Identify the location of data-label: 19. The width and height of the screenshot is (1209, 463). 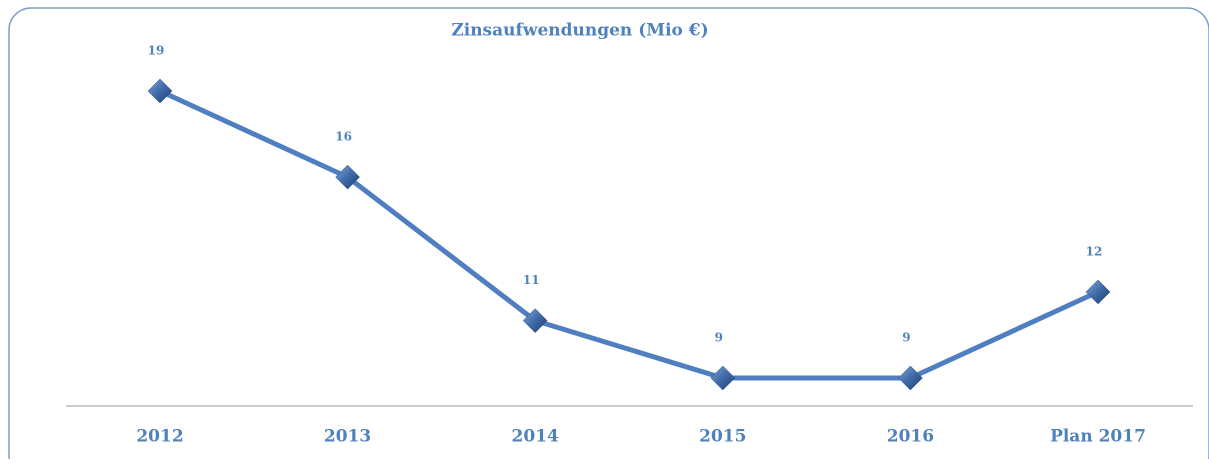
(156, 51).